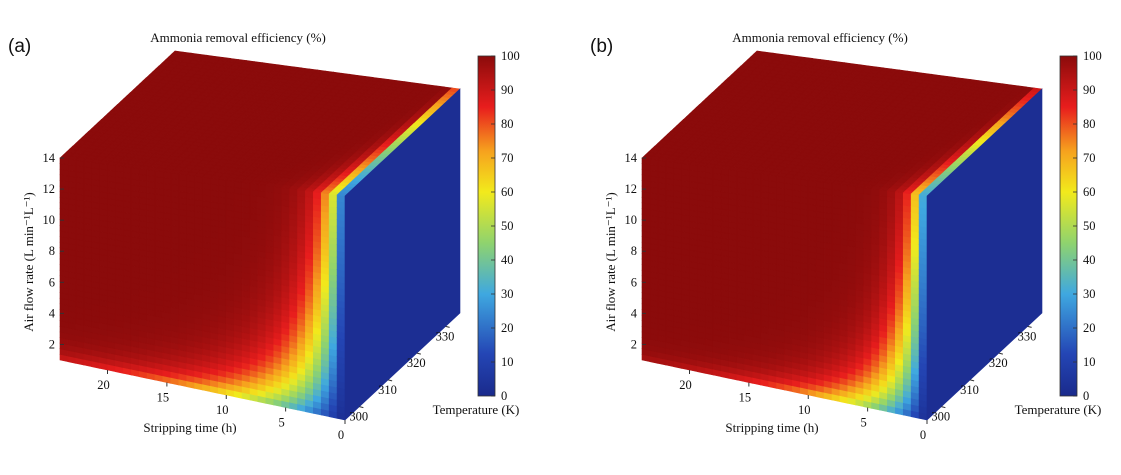 This screenshot has width=1121, height=475. Describe the element at coordinates (19, 46) in the screenshot. I see `panel-label: (a)` at that location.